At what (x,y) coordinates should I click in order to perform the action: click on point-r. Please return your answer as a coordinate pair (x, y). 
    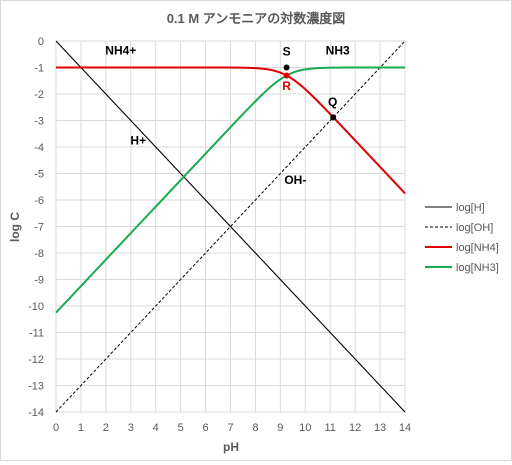
    Looking at the image, I should click on (286, 75).